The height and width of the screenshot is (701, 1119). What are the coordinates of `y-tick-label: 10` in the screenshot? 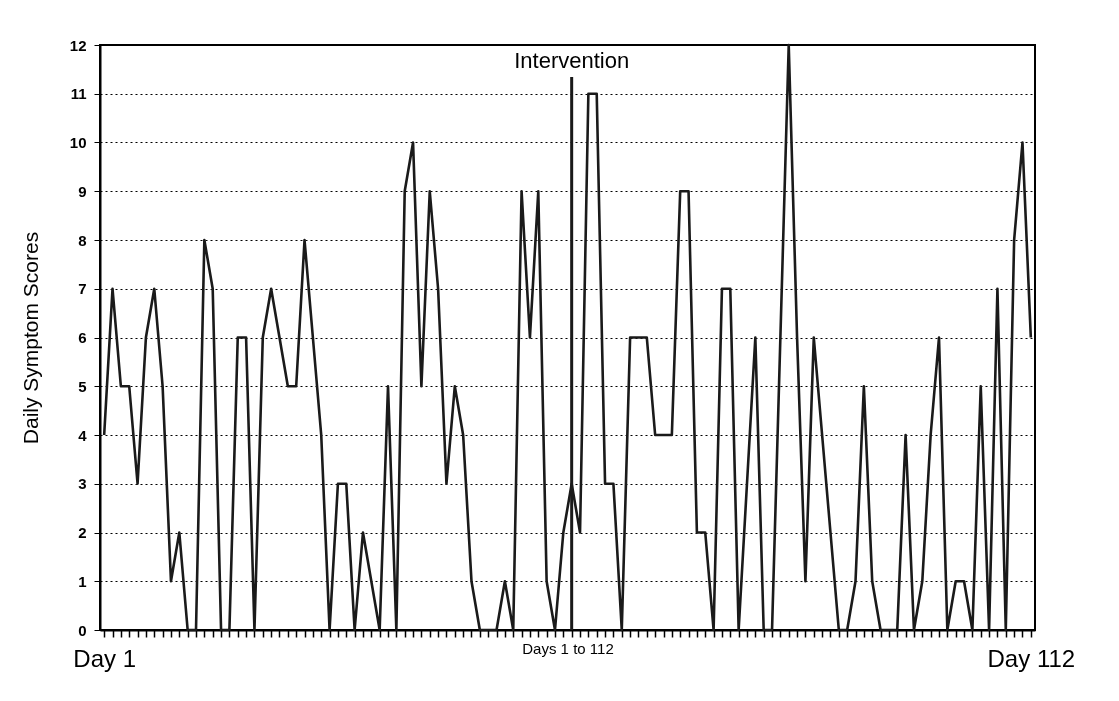 It's located at (78, 142).